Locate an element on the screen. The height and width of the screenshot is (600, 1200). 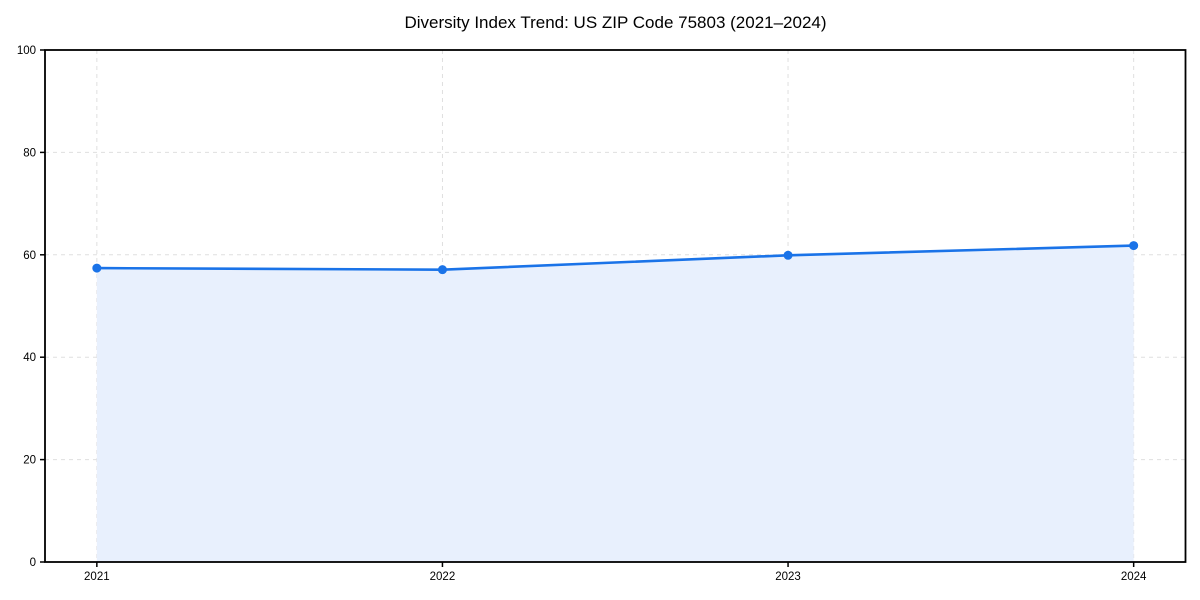
x-tick-label: 2021 is located at coordinates (97, 577).